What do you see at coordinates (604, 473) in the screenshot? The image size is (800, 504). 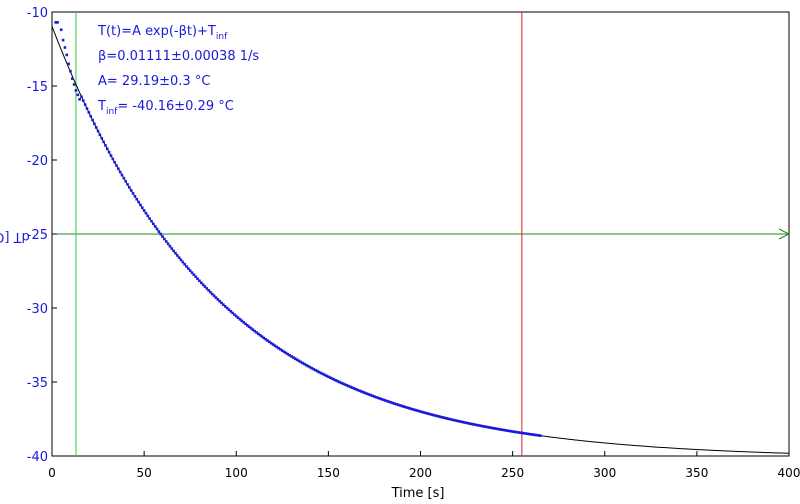 I see `x-tick-label: 300` at bounding box center [604, 473].